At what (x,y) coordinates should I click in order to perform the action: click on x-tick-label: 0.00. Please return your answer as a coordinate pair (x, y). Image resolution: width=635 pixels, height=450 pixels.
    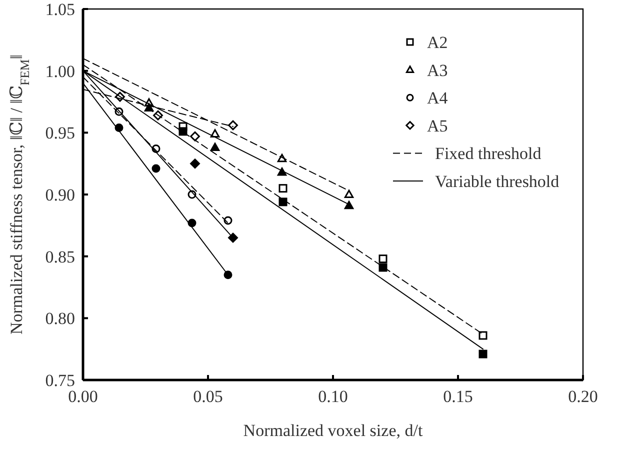
    Looking at the image, I should click on (83, 396).